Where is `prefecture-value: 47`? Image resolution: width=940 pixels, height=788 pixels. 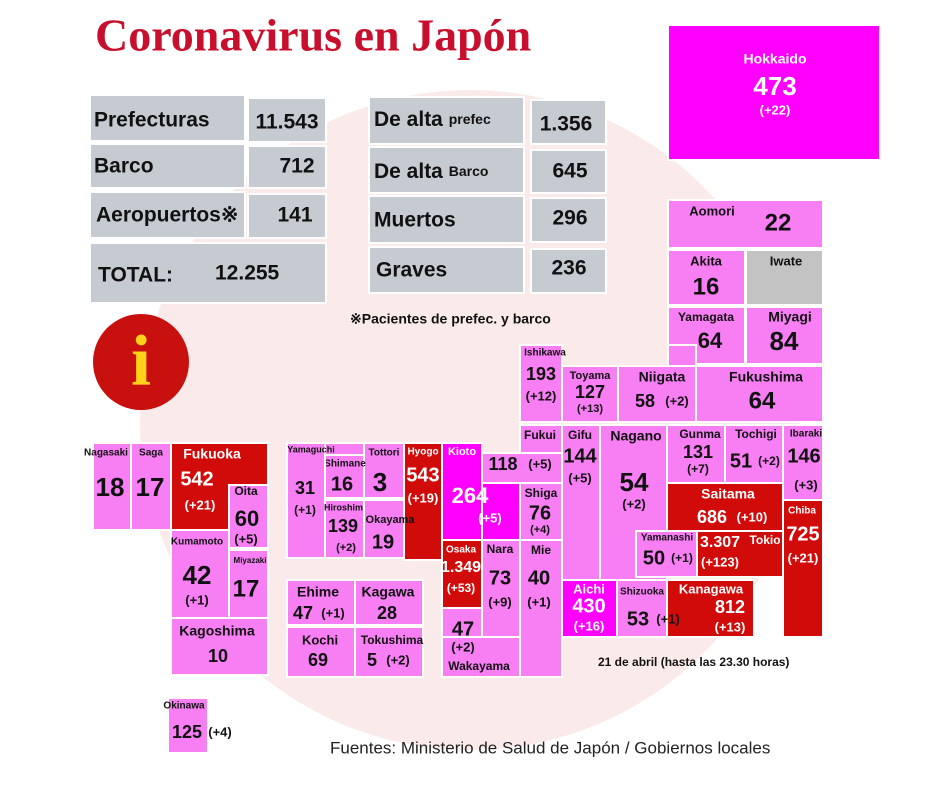 prefecture-value: 47 is located at coordinates (463, 629).